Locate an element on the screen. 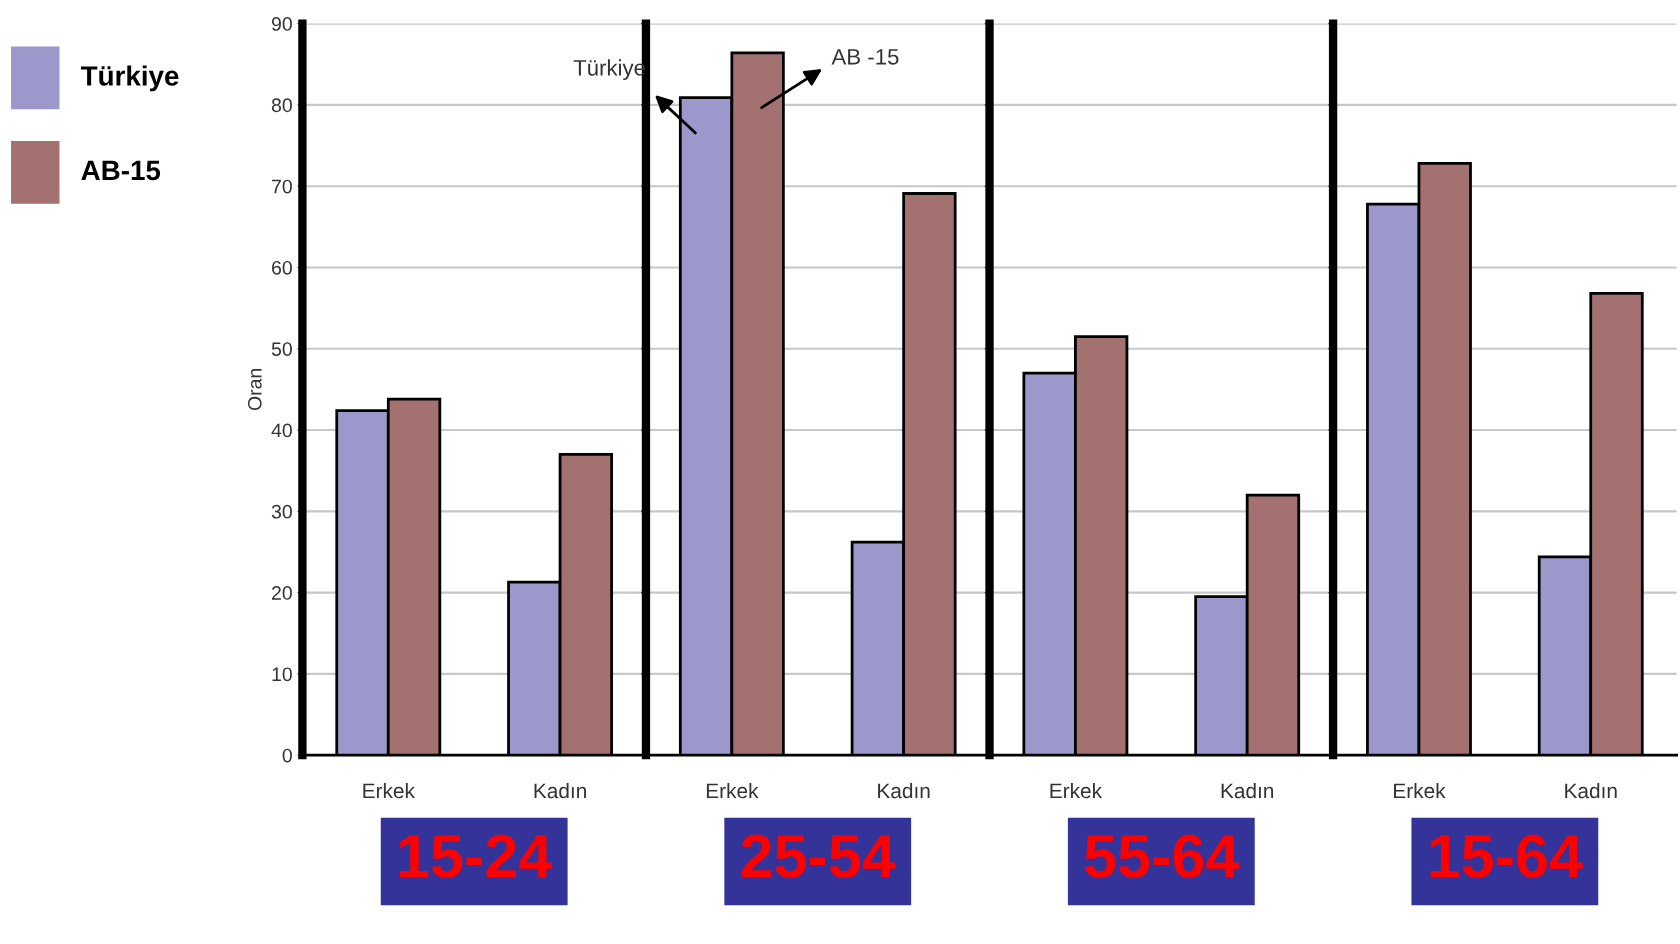 The image size is (1680, 944). legend-label: Türkiye is located at coordinates (129, 78).